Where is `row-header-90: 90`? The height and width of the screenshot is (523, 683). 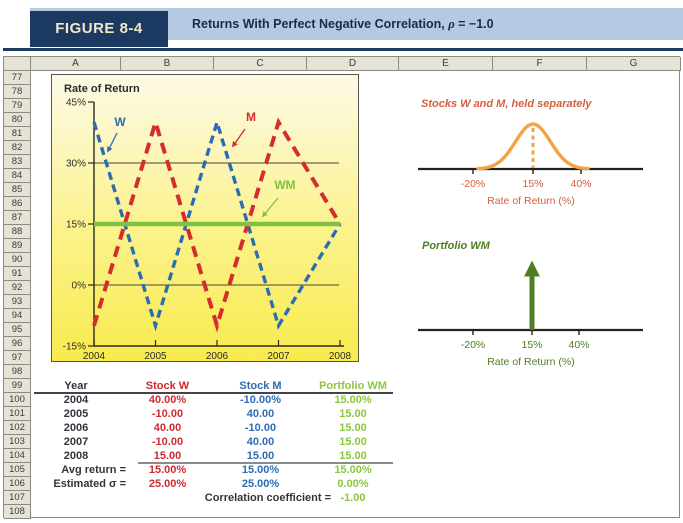 row-header-90: 90 is located at coordinates (17, 260).